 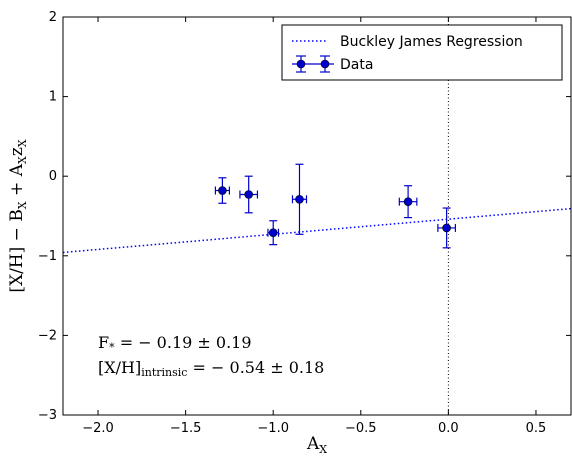 I want to click on x-tick-label: −0.5, so click(x=361, y=428).